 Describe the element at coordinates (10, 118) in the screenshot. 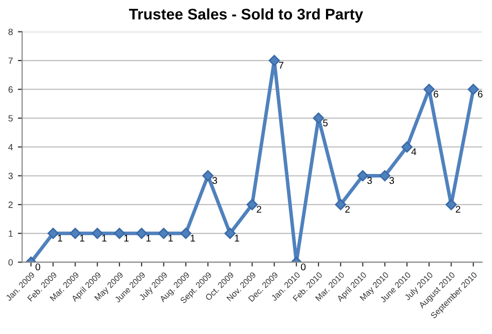

I see `y-tick-label: 5` at that location.